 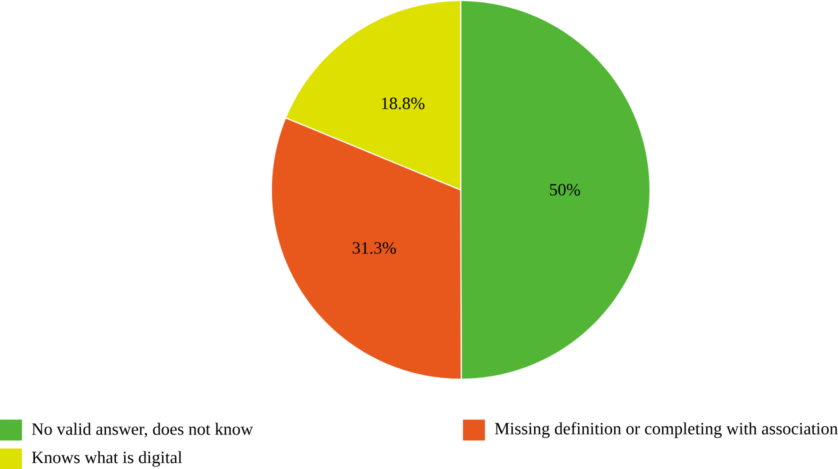 What do you see at coordinates (565, 190) in the screenshot?
I see `data-label: 50%` at bounding box center [565, 190].